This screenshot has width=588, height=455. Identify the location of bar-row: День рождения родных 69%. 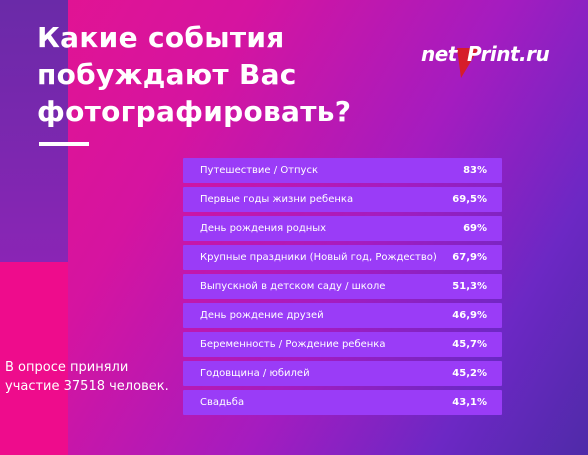
(342, 228).